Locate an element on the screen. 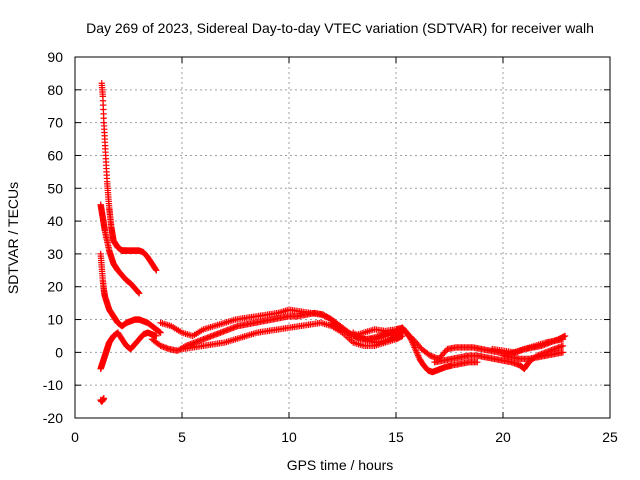 Image resolution: width=640 pixels, height=480 pixels. x-tick-label: 0 is located at coordinates (75, 437).